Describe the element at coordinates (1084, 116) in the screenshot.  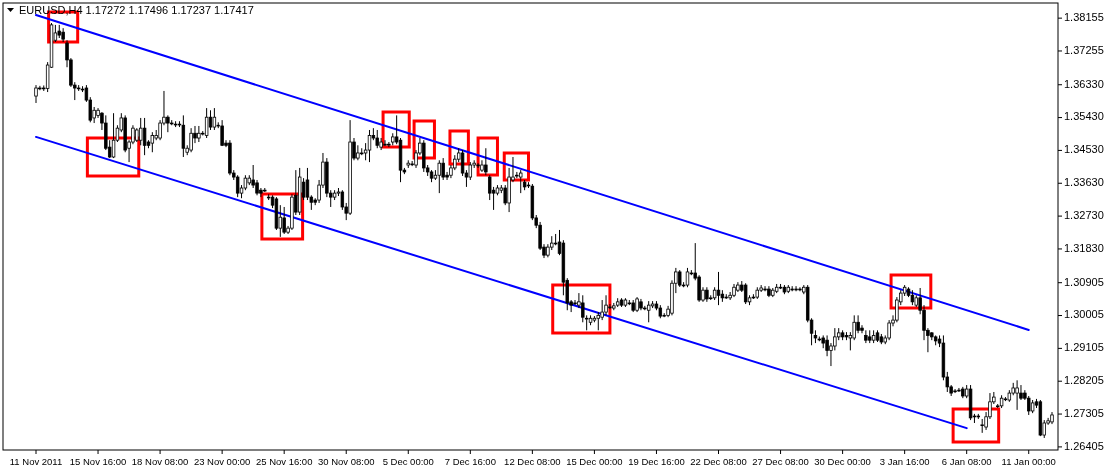
I see `y-tick-label: 1.35430` at that location.